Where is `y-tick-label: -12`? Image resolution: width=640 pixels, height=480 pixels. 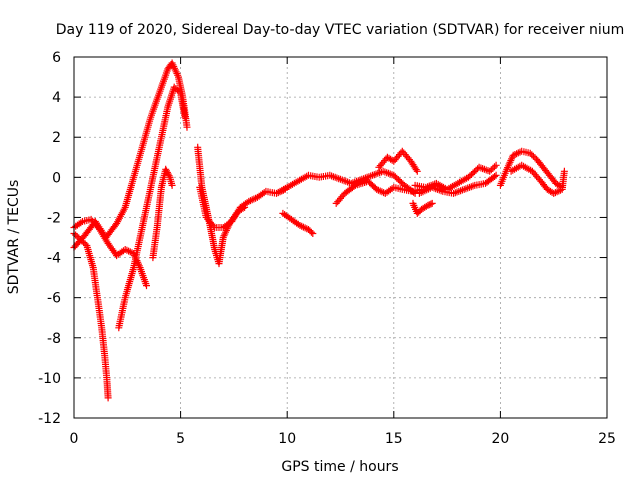
y-tick-label: -12 is located at coordinates (49, 419).